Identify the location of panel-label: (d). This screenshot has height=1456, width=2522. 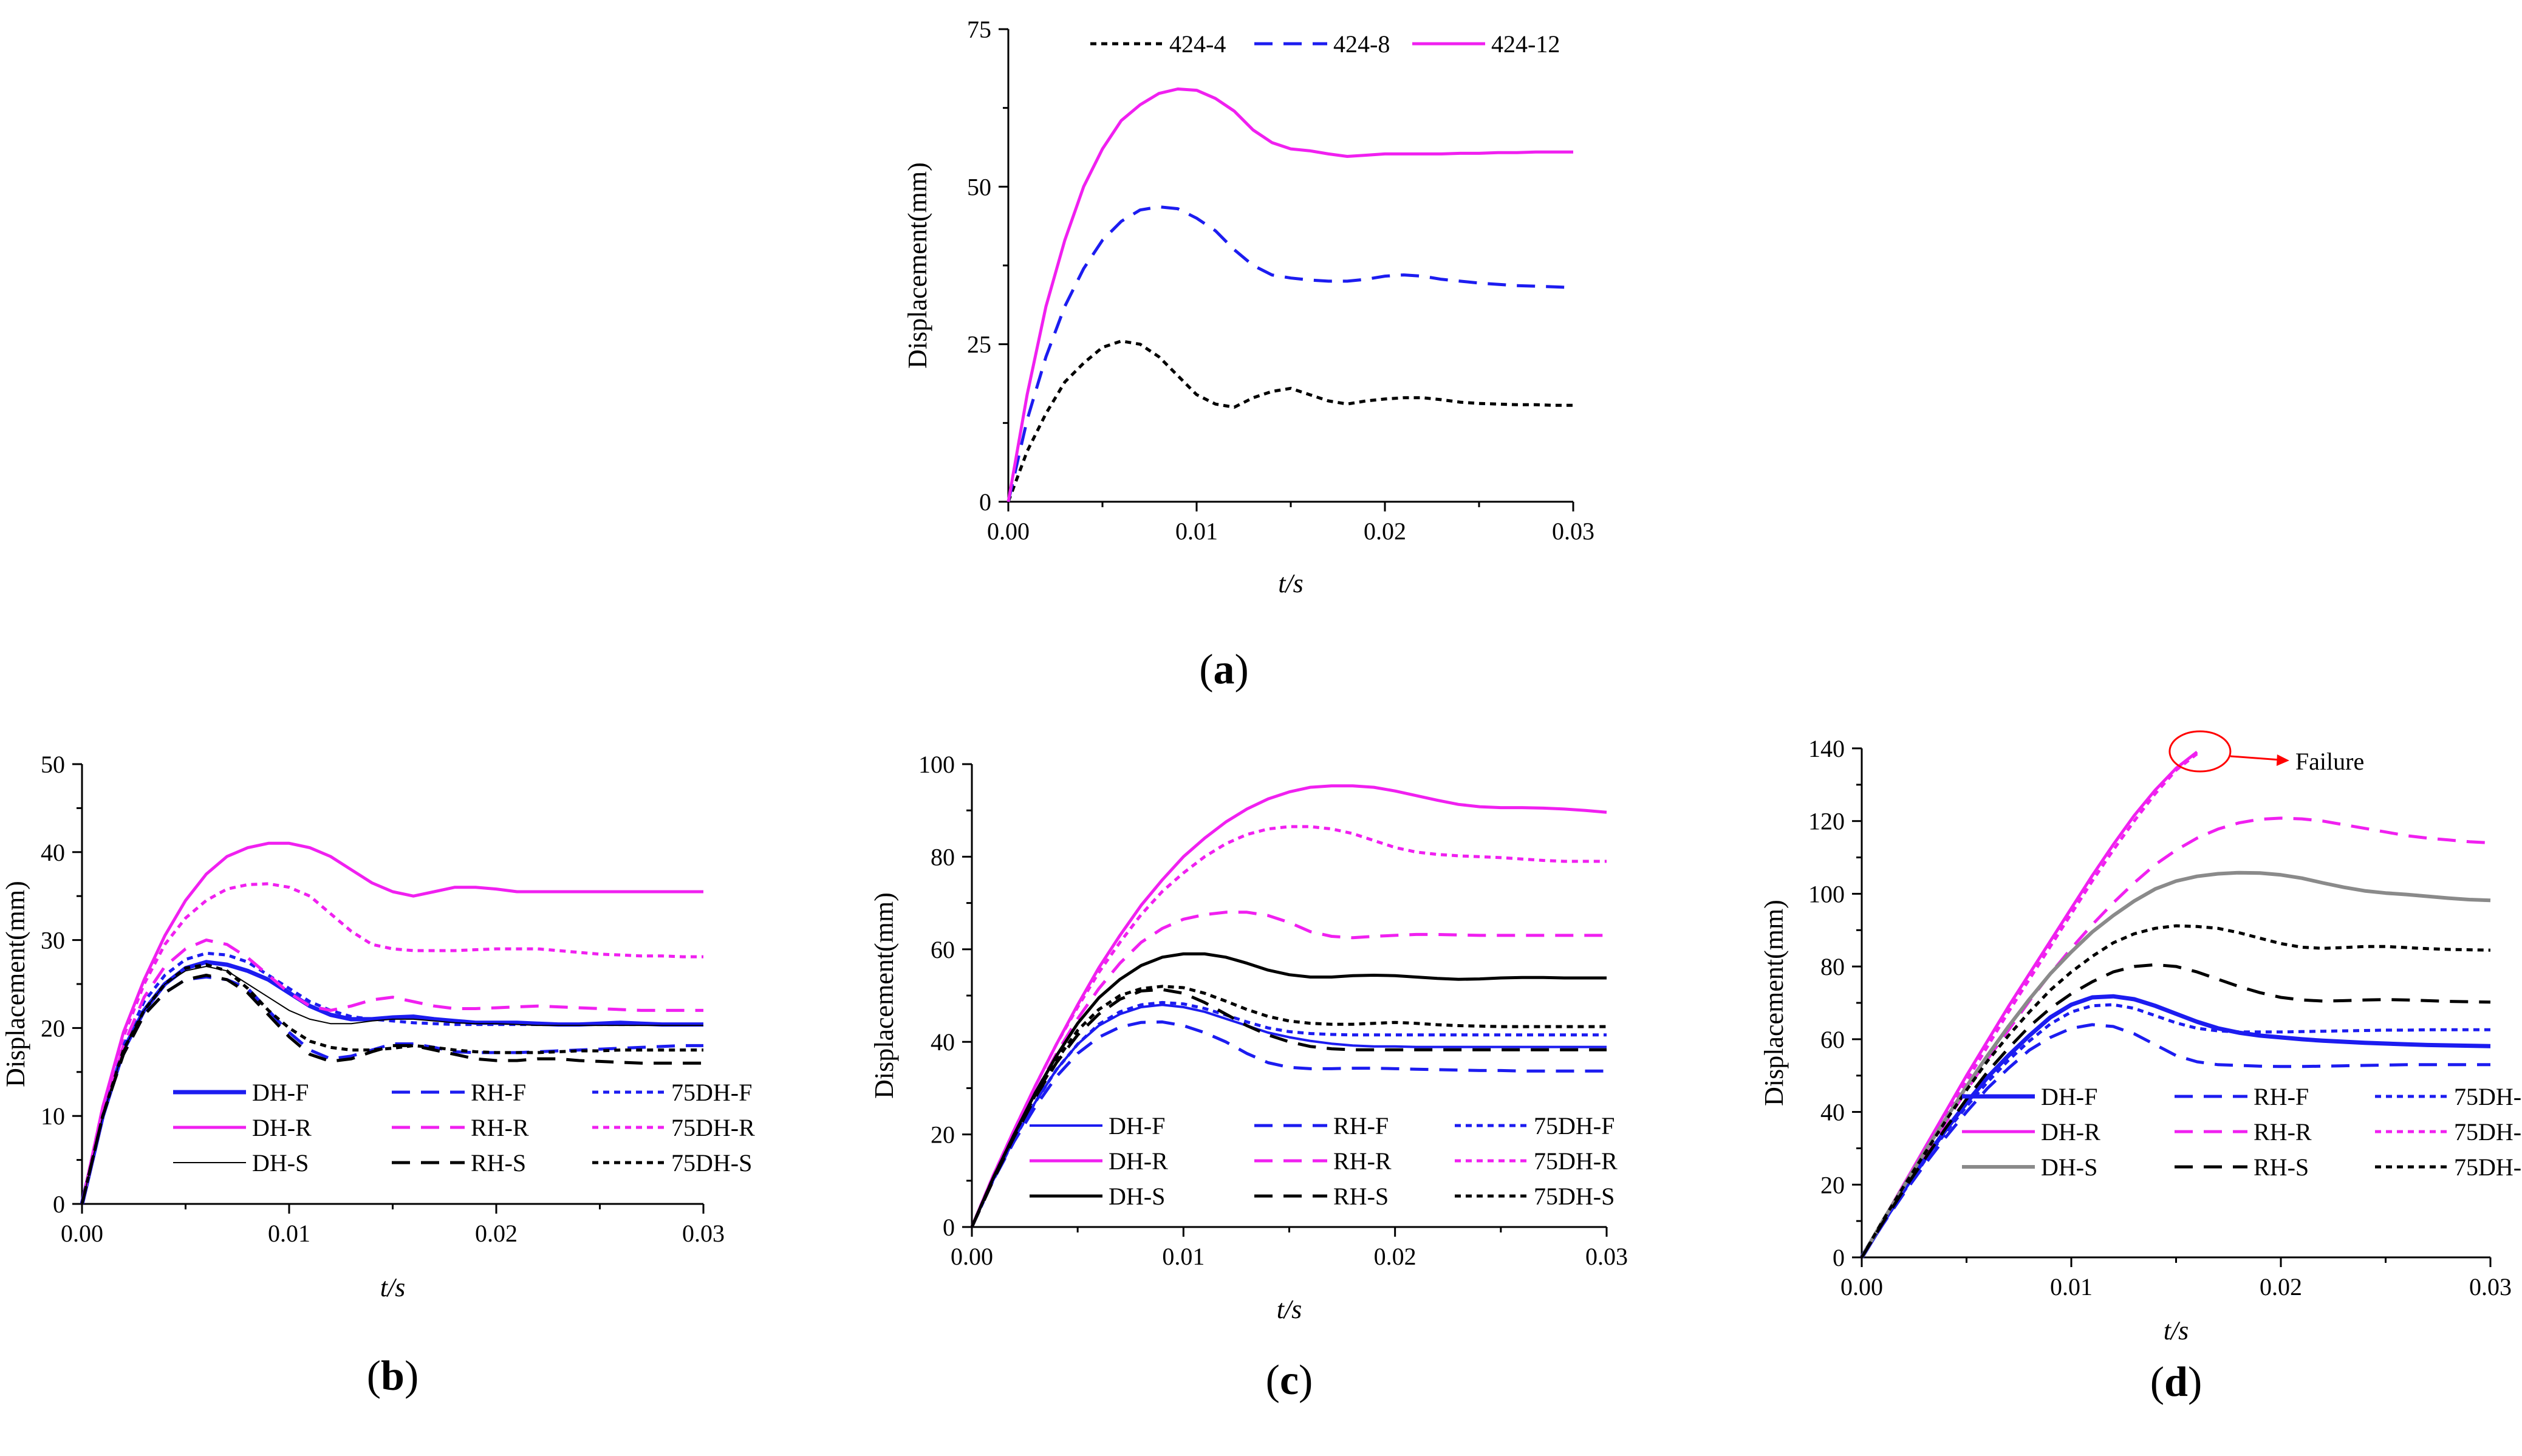
(2176, 1382).